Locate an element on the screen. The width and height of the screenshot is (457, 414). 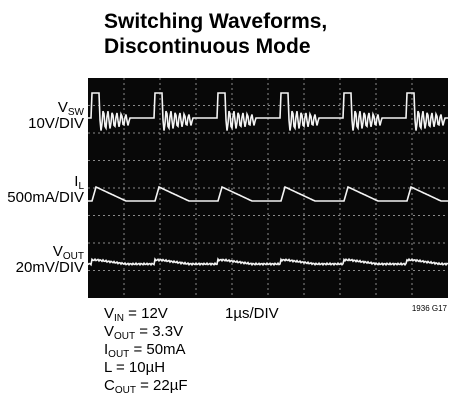
figure-id: 1936 G17 is located at coordinates (430, 308).